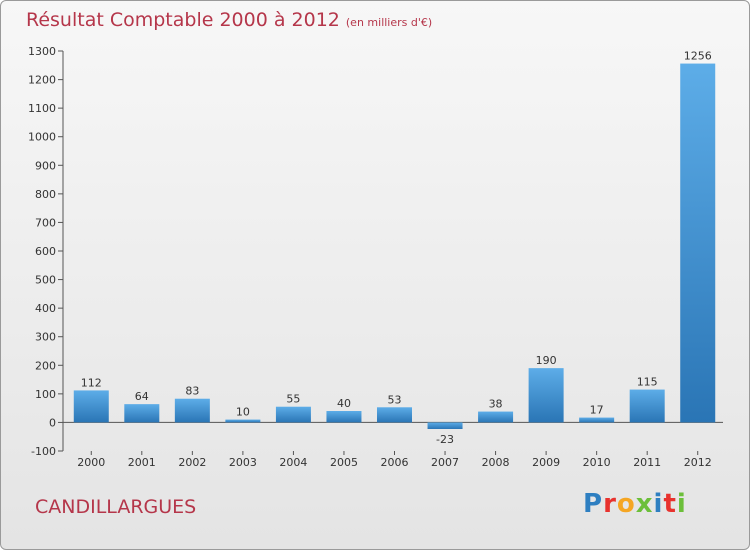 The height and width of the screenshot is (550, 750). I want to click on data-label-2004: 55, so click(293, 399).